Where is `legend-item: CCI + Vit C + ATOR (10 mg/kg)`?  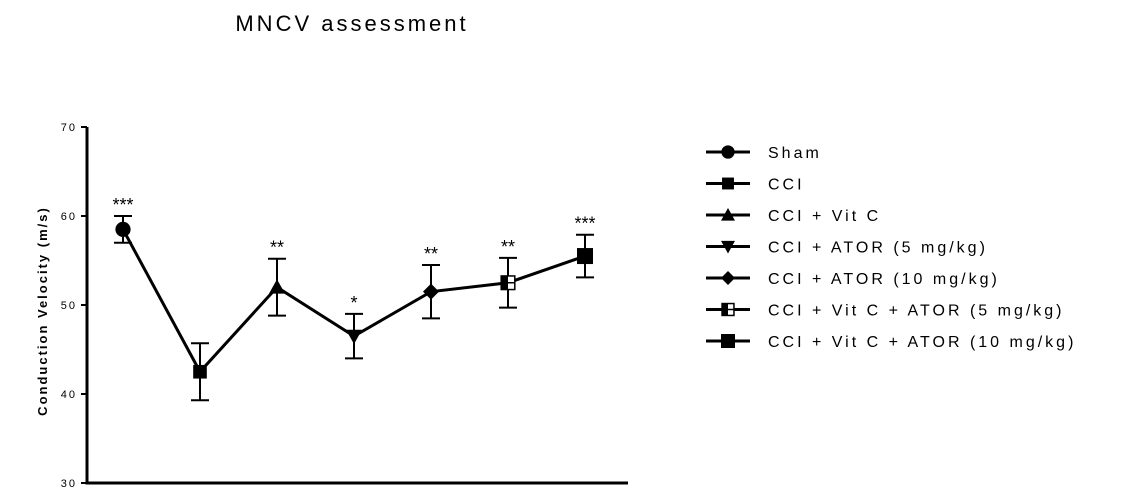
legend-item: CCI + Vit C + ATOR (10 mg/kg) is located at coordinates (891, 342).